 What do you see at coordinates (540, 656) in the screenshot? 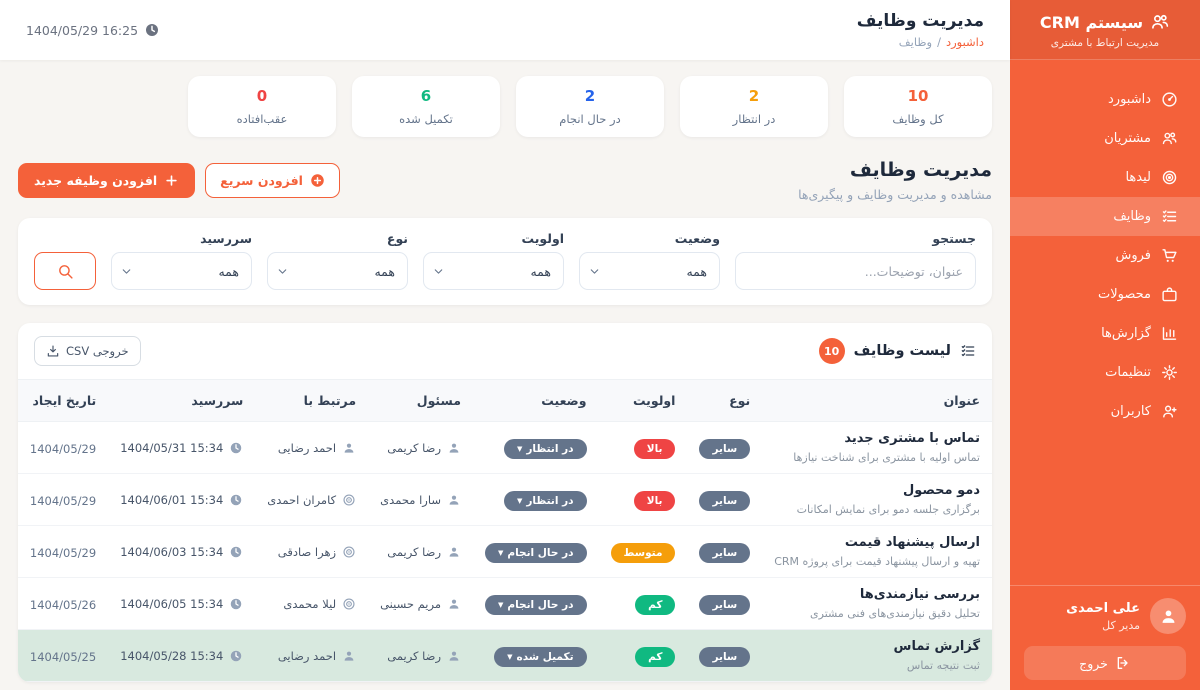
I see `status-dropdown: تکمیل شده ▼` at bounding box center [540, 656].